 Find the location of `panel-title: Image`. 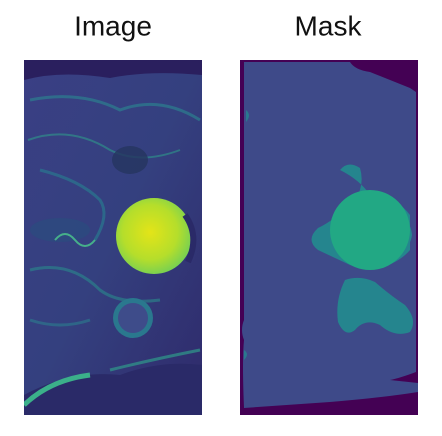

panel-title: Image is located at coordinates (113, 25).